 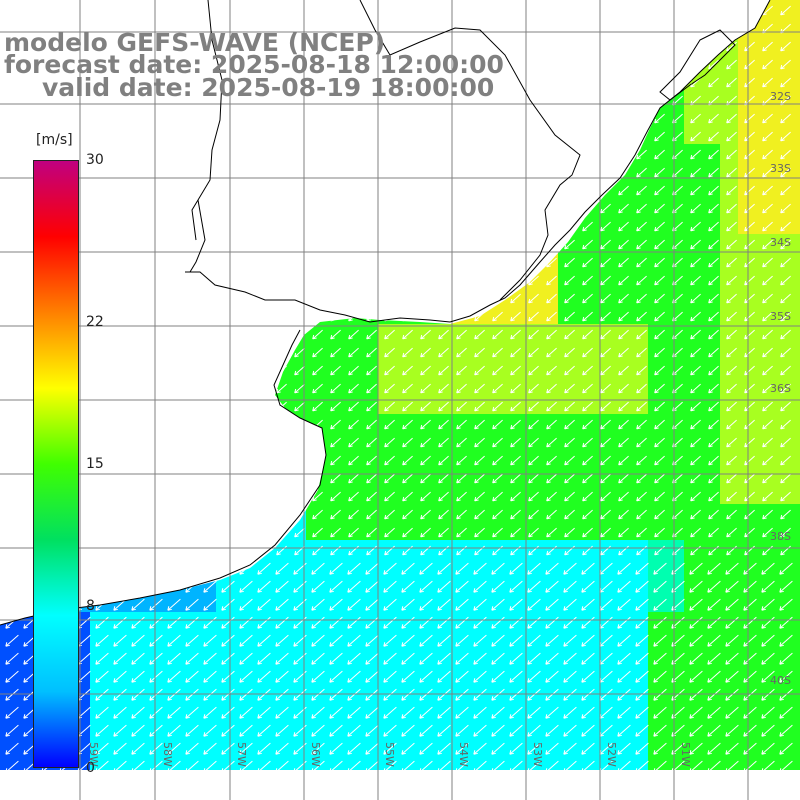 What do you see at coordinates (780, 96) in the screenshot?
I see `latitude-label: 32S` at bounding box center [780, 96].